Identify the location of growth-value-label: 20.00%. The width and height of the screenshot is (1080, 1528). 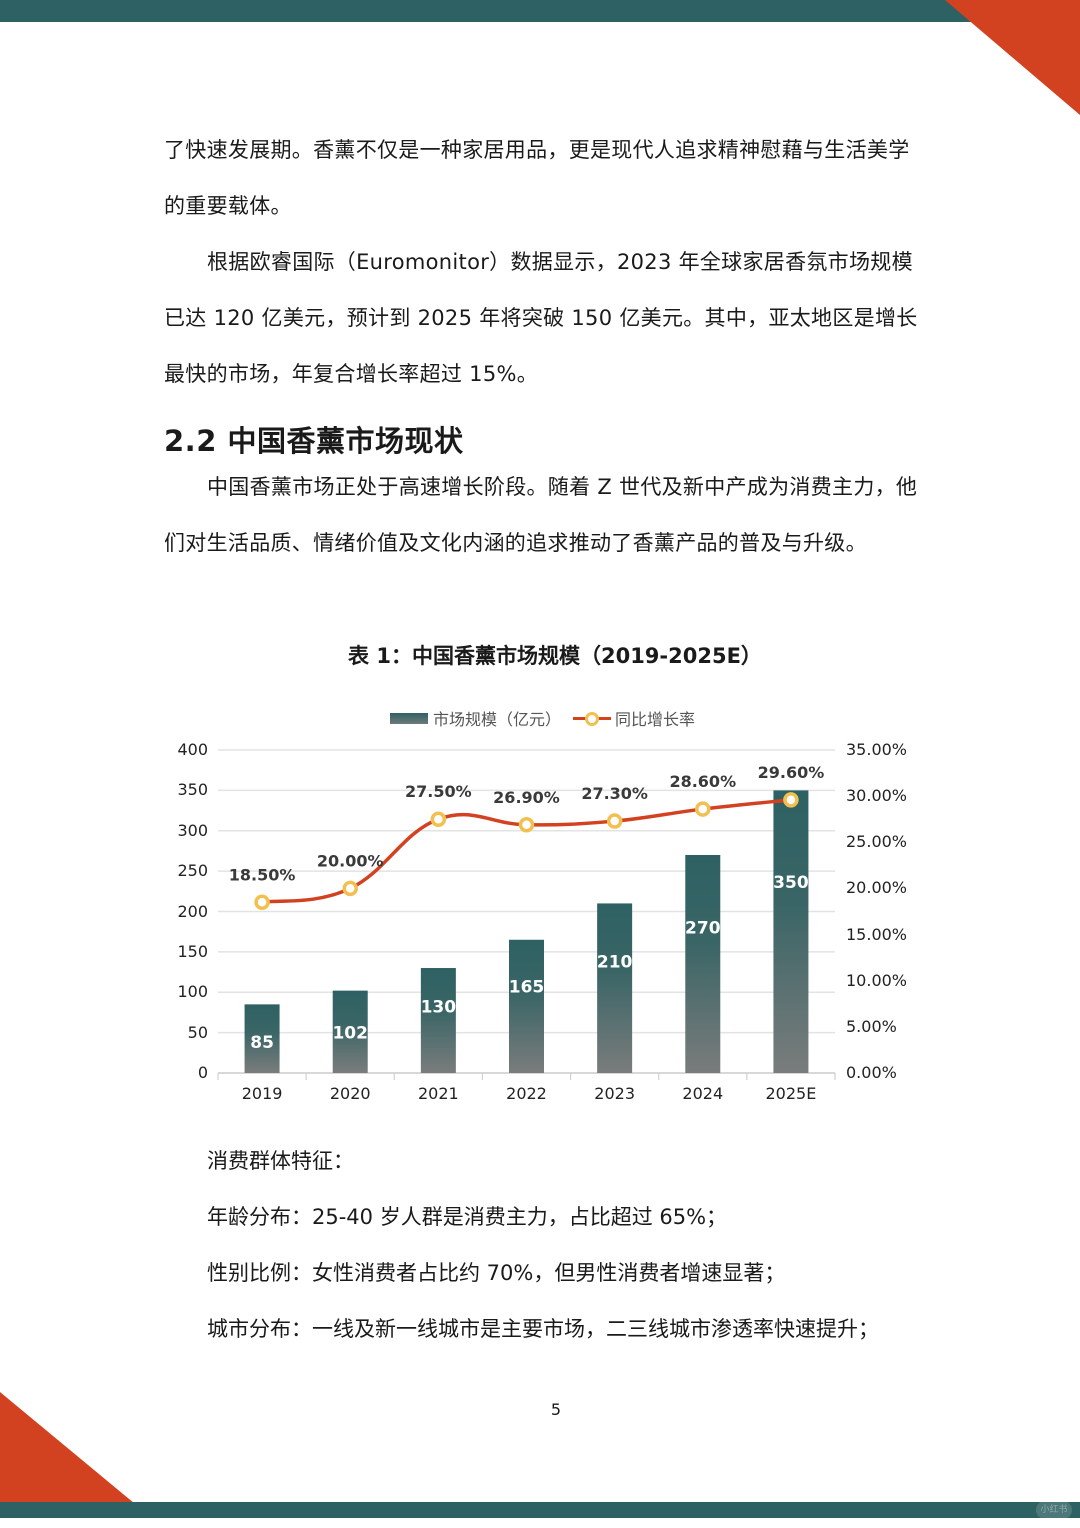
(350, 860).